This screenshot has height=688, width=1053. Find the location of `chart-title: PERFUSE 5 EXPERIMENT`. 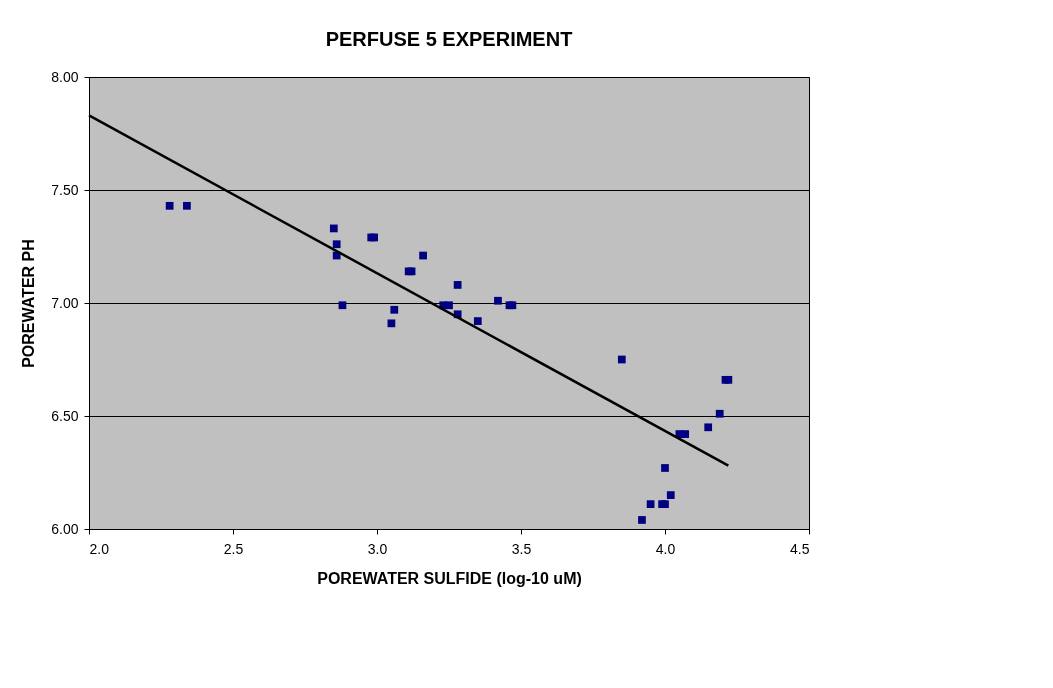

chart-title: PERFUSE 5 EXPERIMENT is located at coordinates (449, 39).